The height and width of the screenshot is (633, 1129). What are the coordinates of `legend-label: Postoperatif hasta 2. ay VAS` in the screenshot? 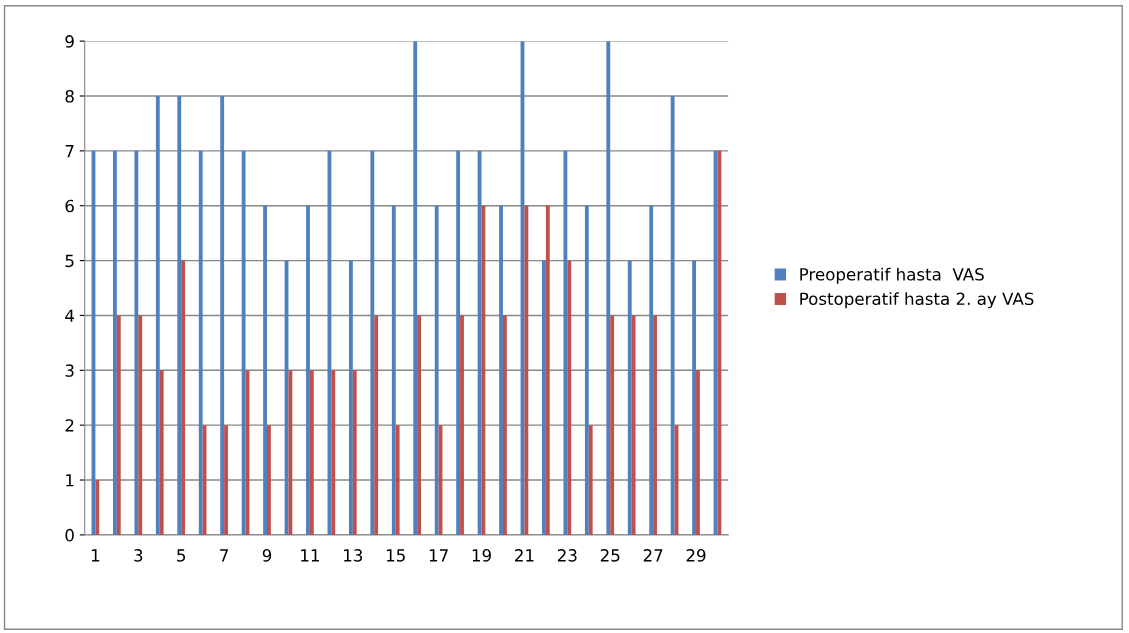 It's located at (917, 300).